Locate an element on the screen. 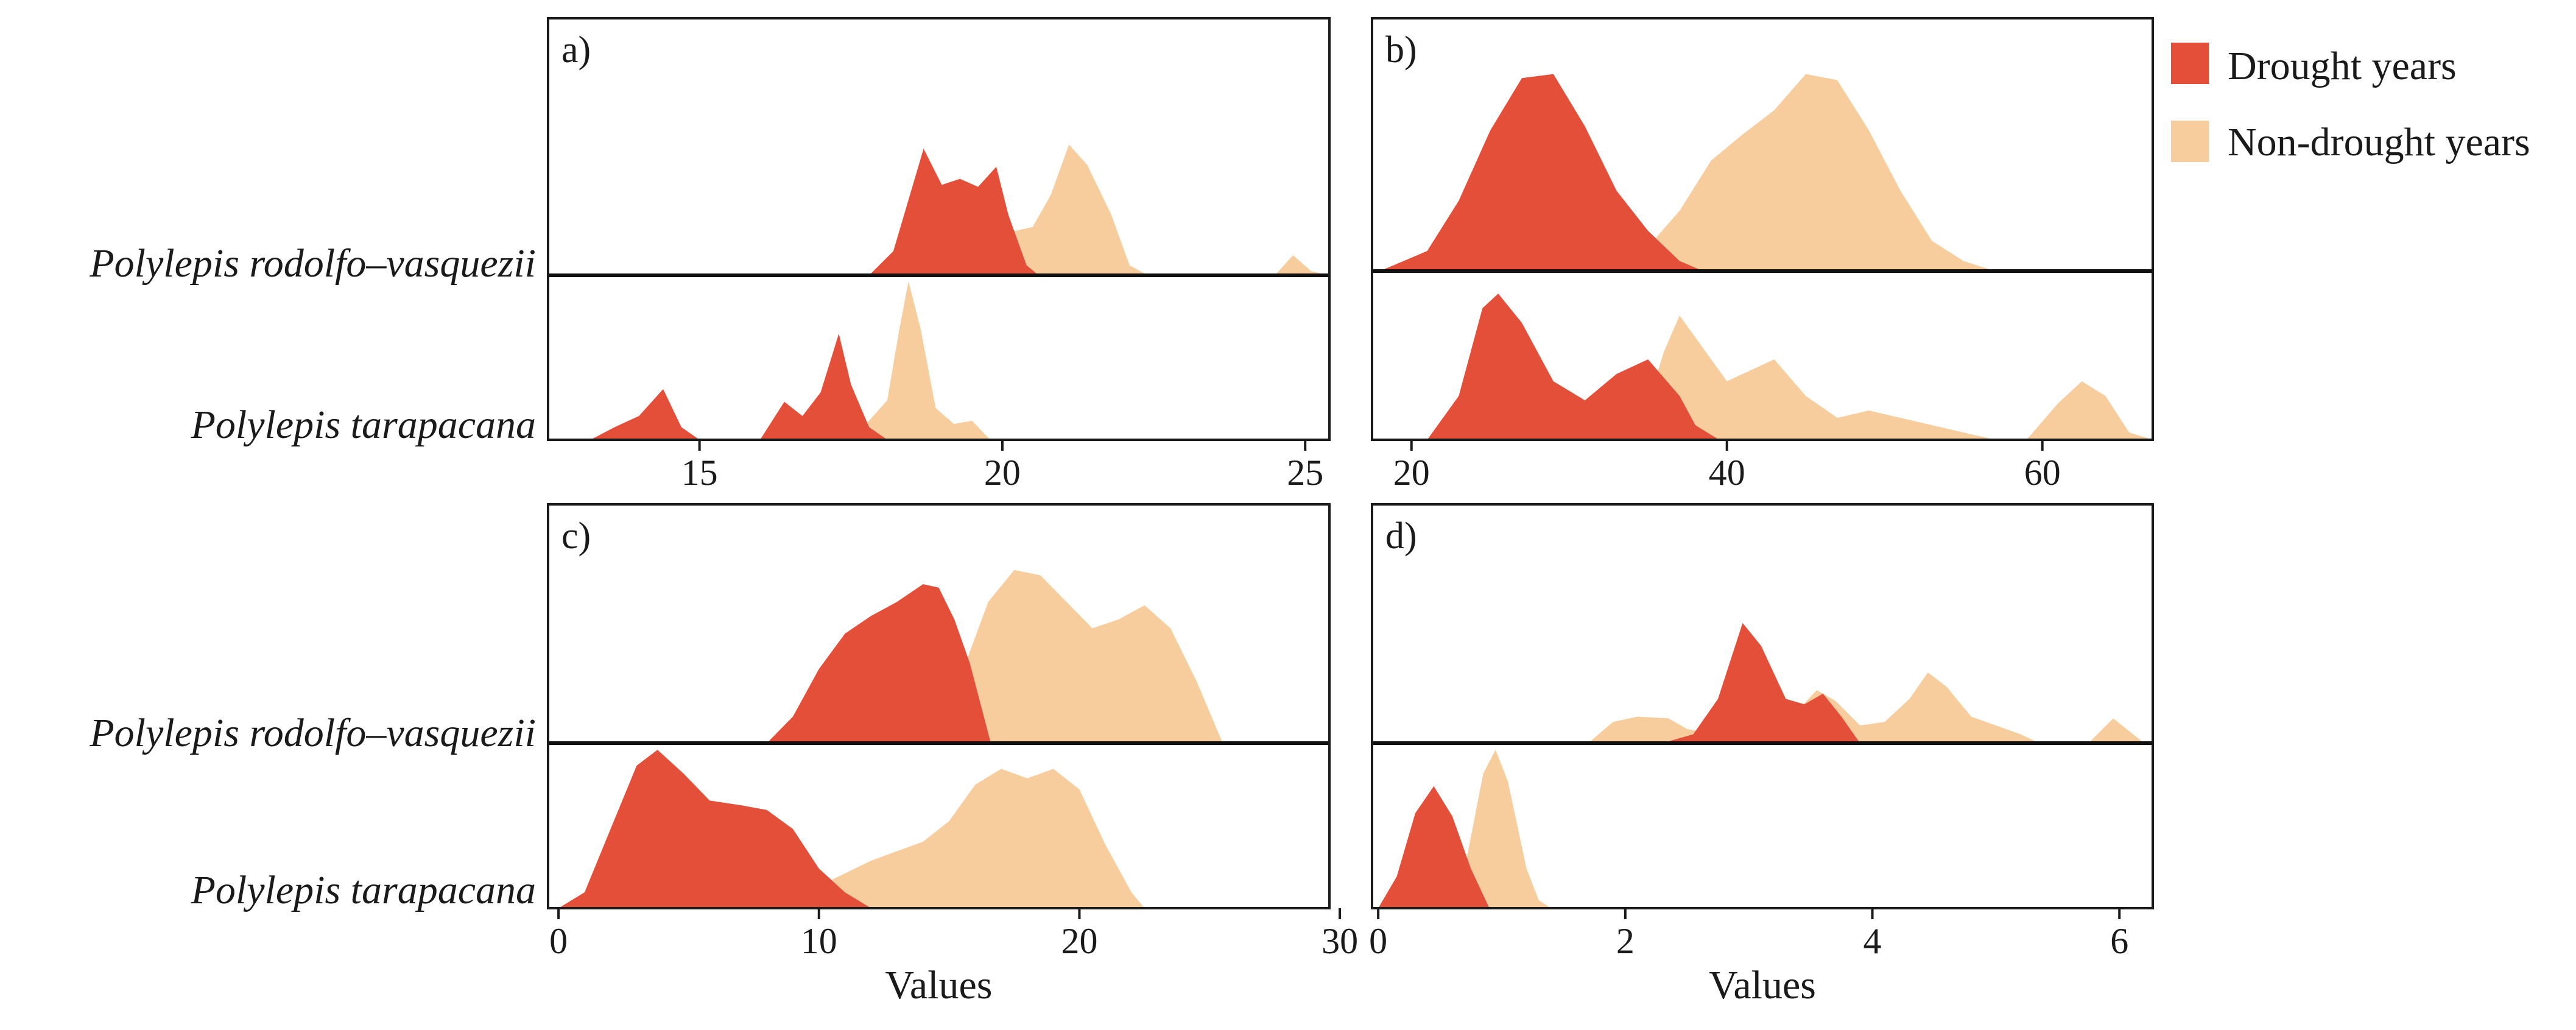  legend-label-nondrought: Non-drought years is located at coordinates (2379, 142).